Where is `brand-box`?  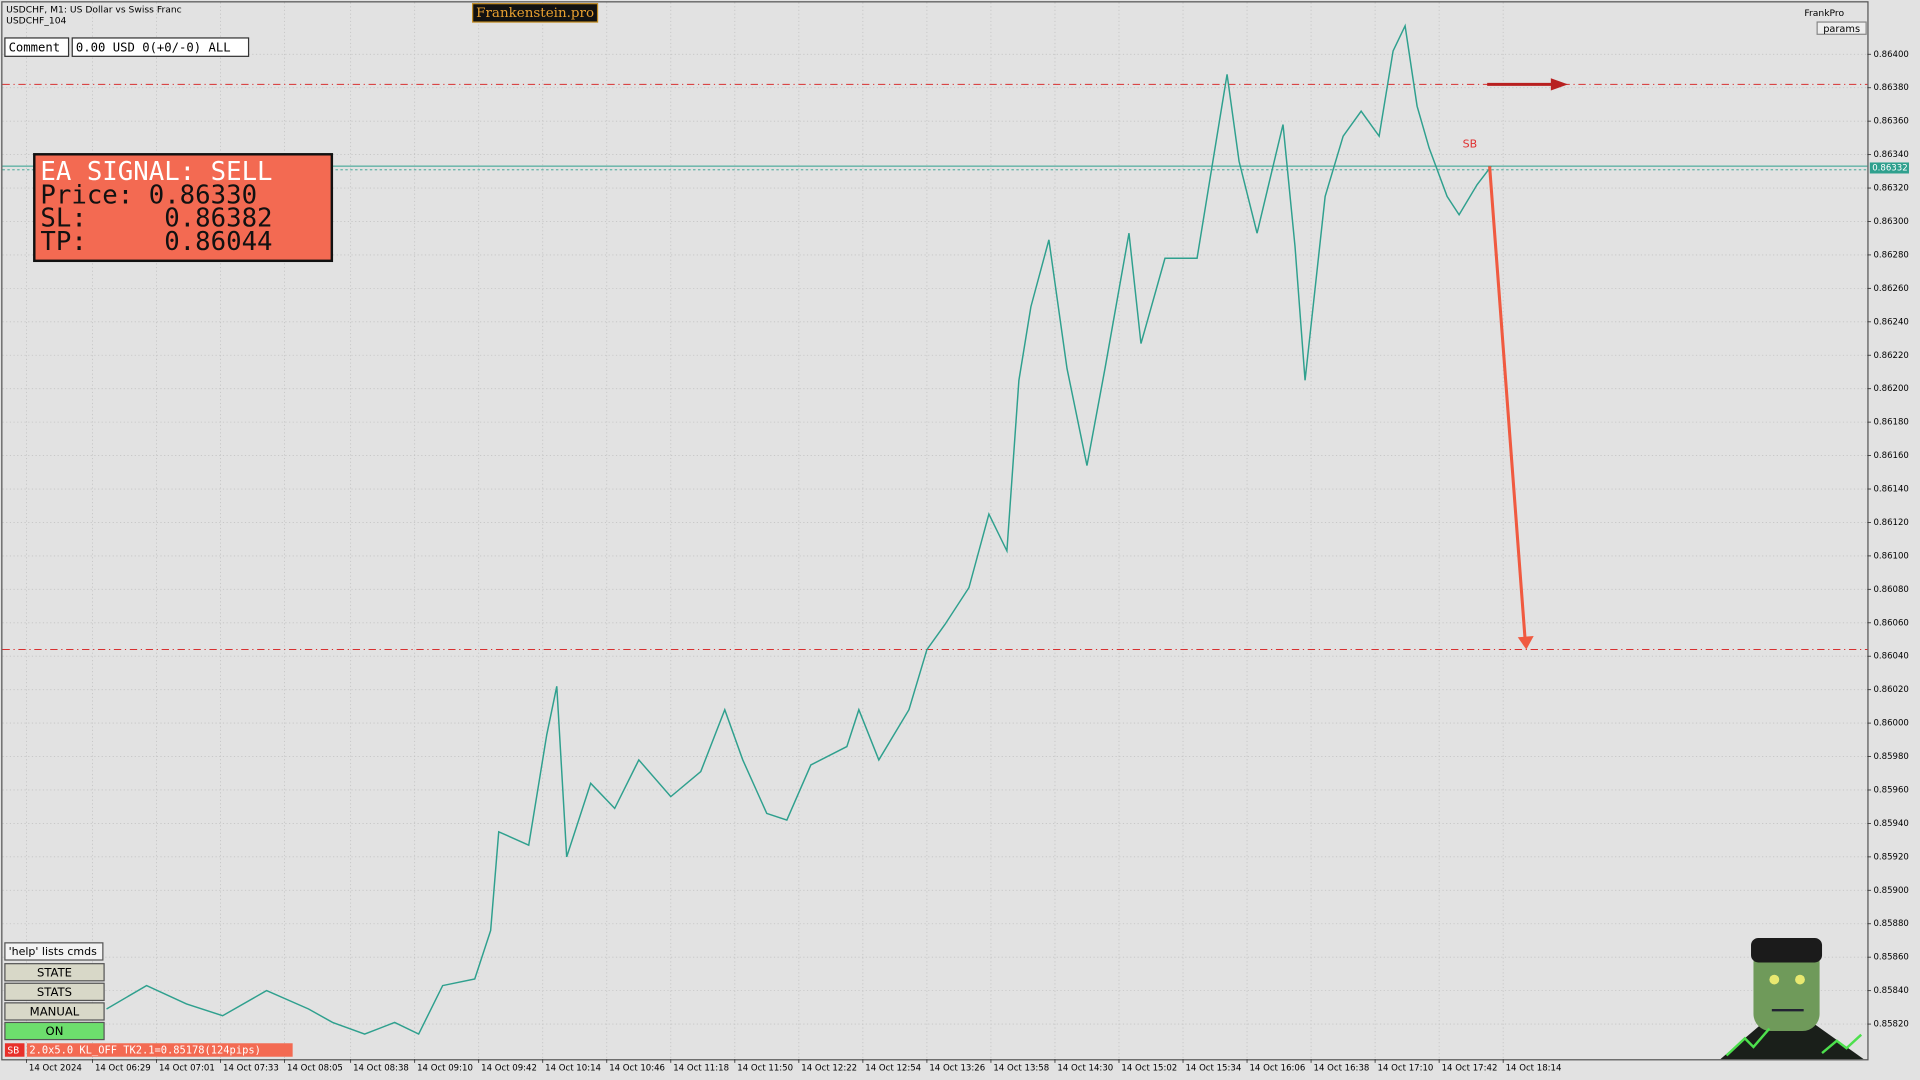
brand-box is located at coordinates (535, 13).